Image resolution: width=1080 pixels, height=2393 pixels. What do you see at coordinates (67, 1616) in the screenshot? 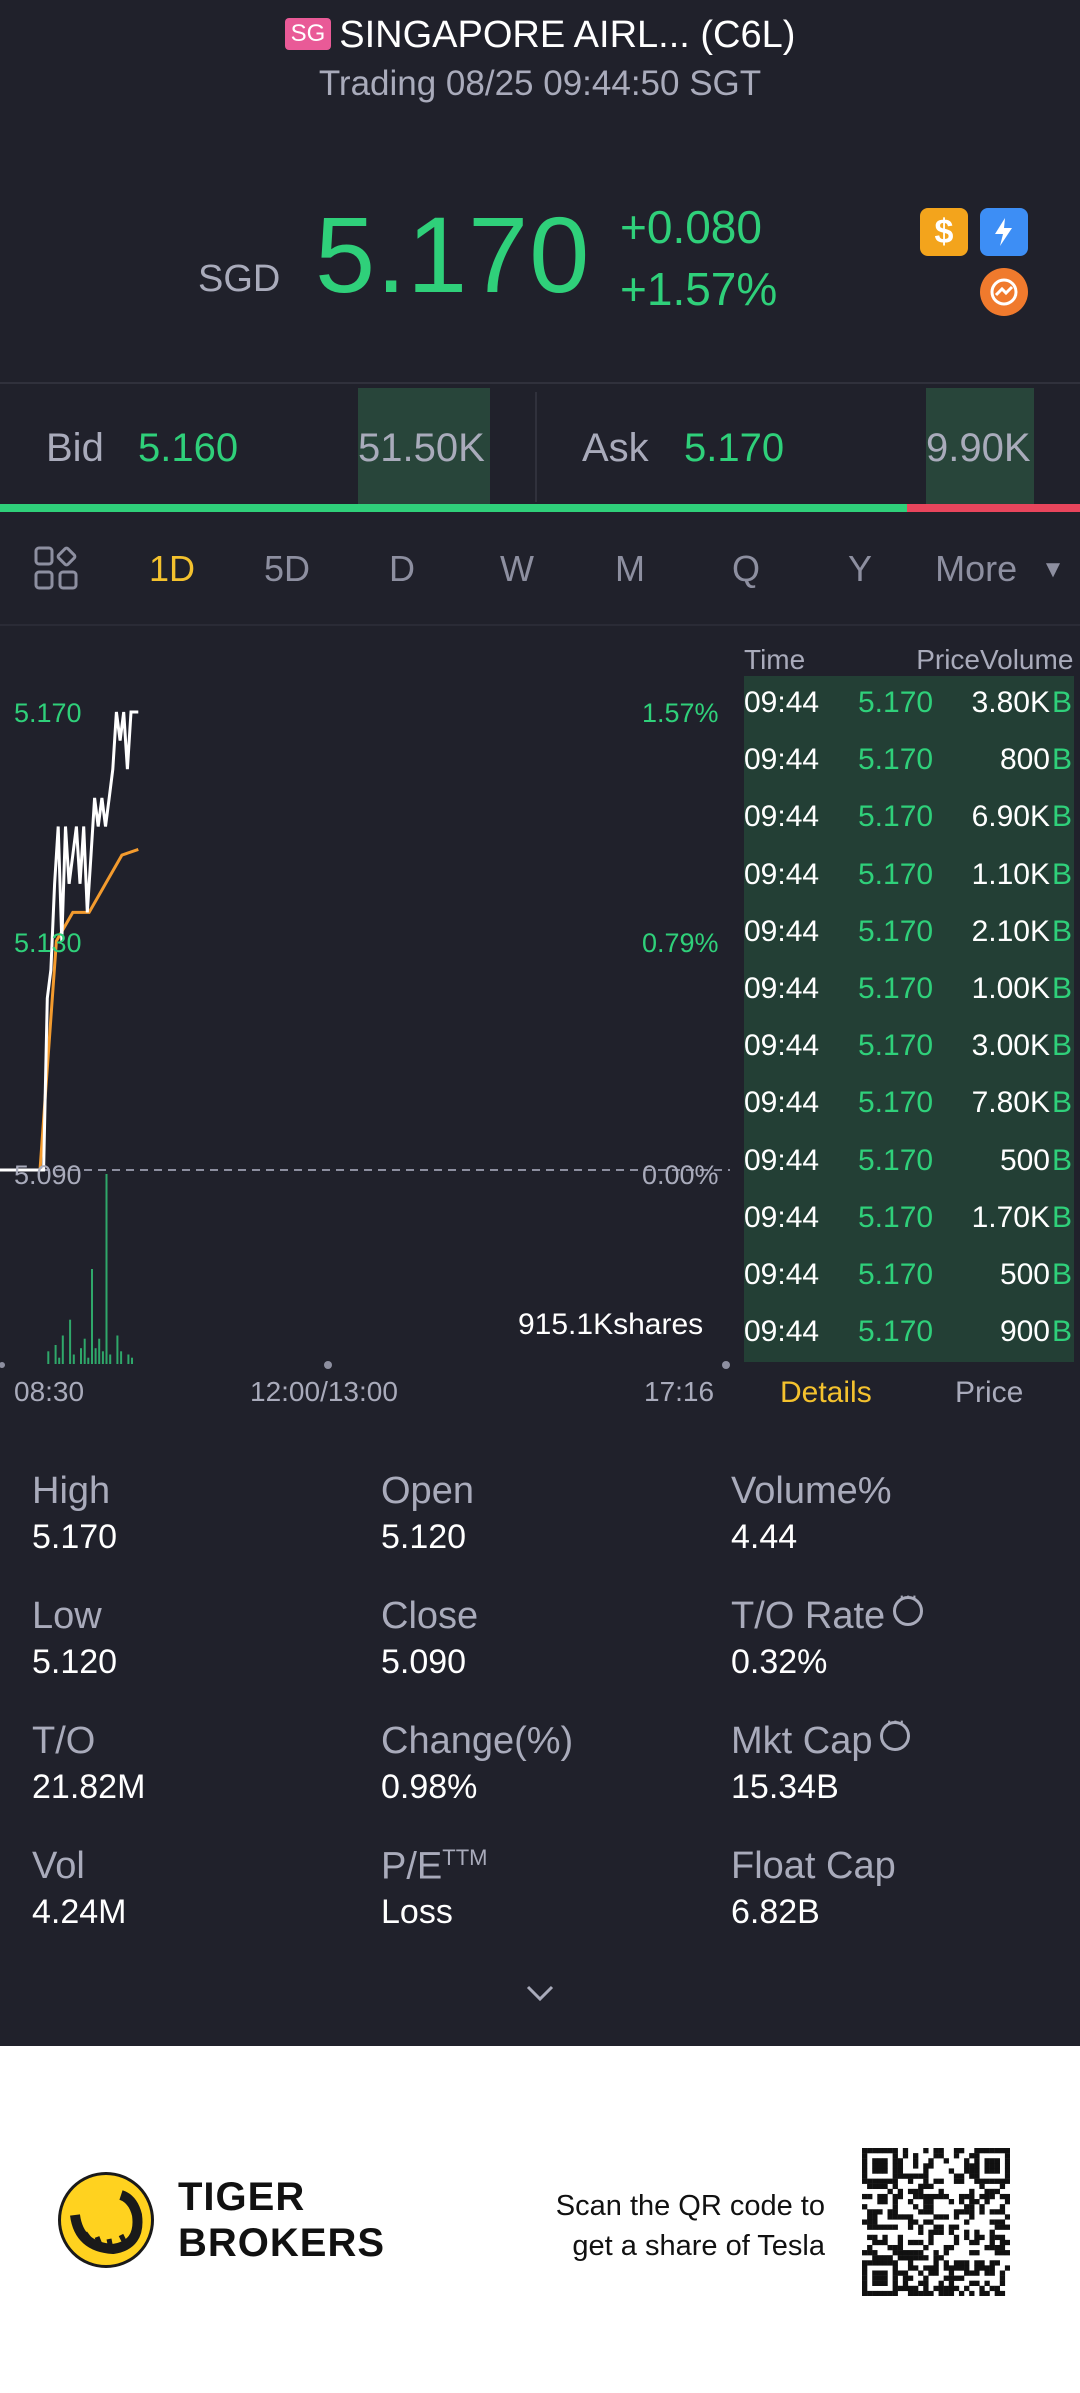
I see `stat-label-text: Low` at bounding box center [67, 1616].